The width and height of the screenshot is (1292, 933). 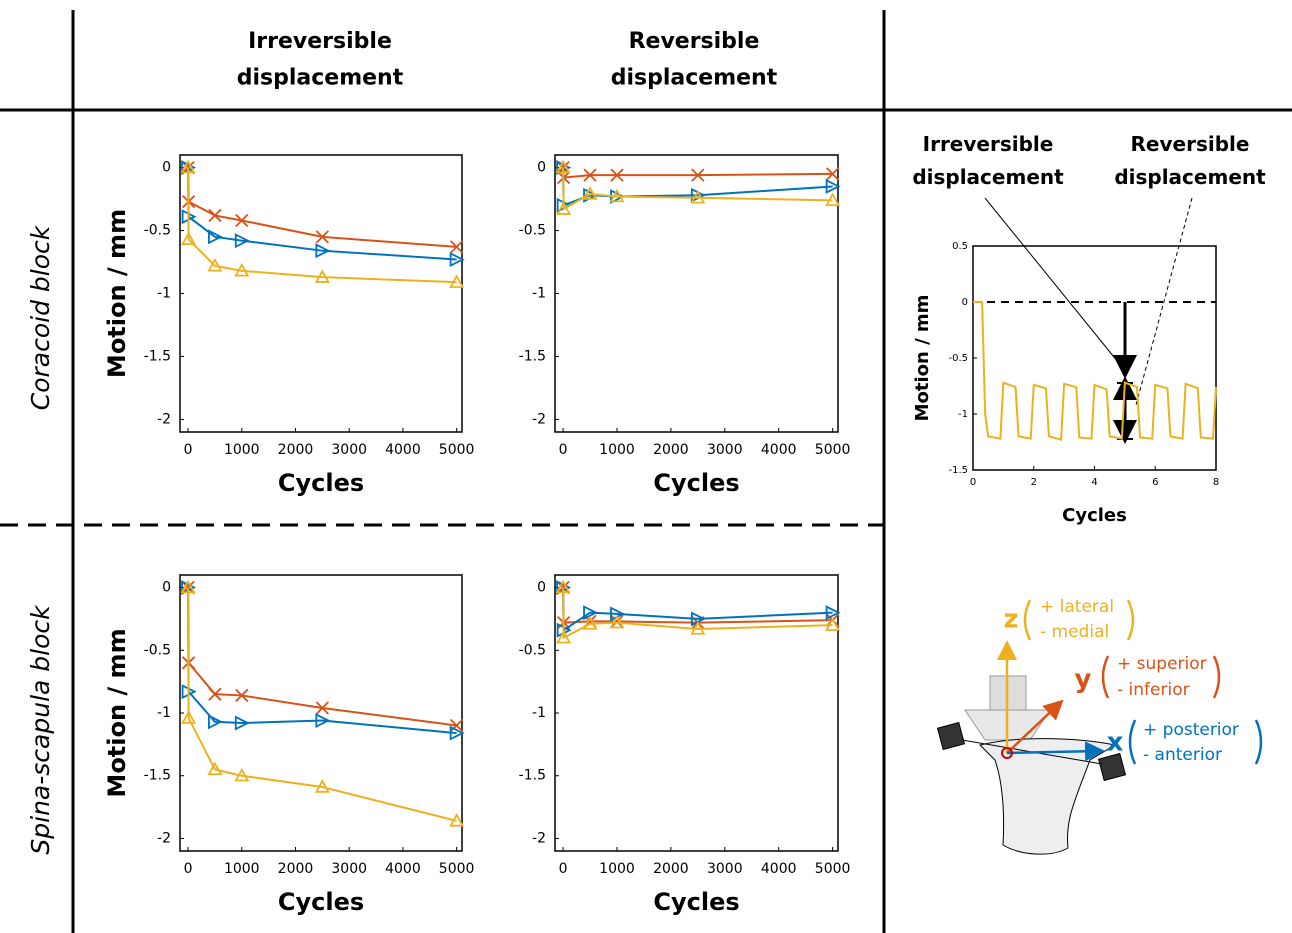 I want to click on annotation: Irreversible displacement, so click(x=988, y=160).